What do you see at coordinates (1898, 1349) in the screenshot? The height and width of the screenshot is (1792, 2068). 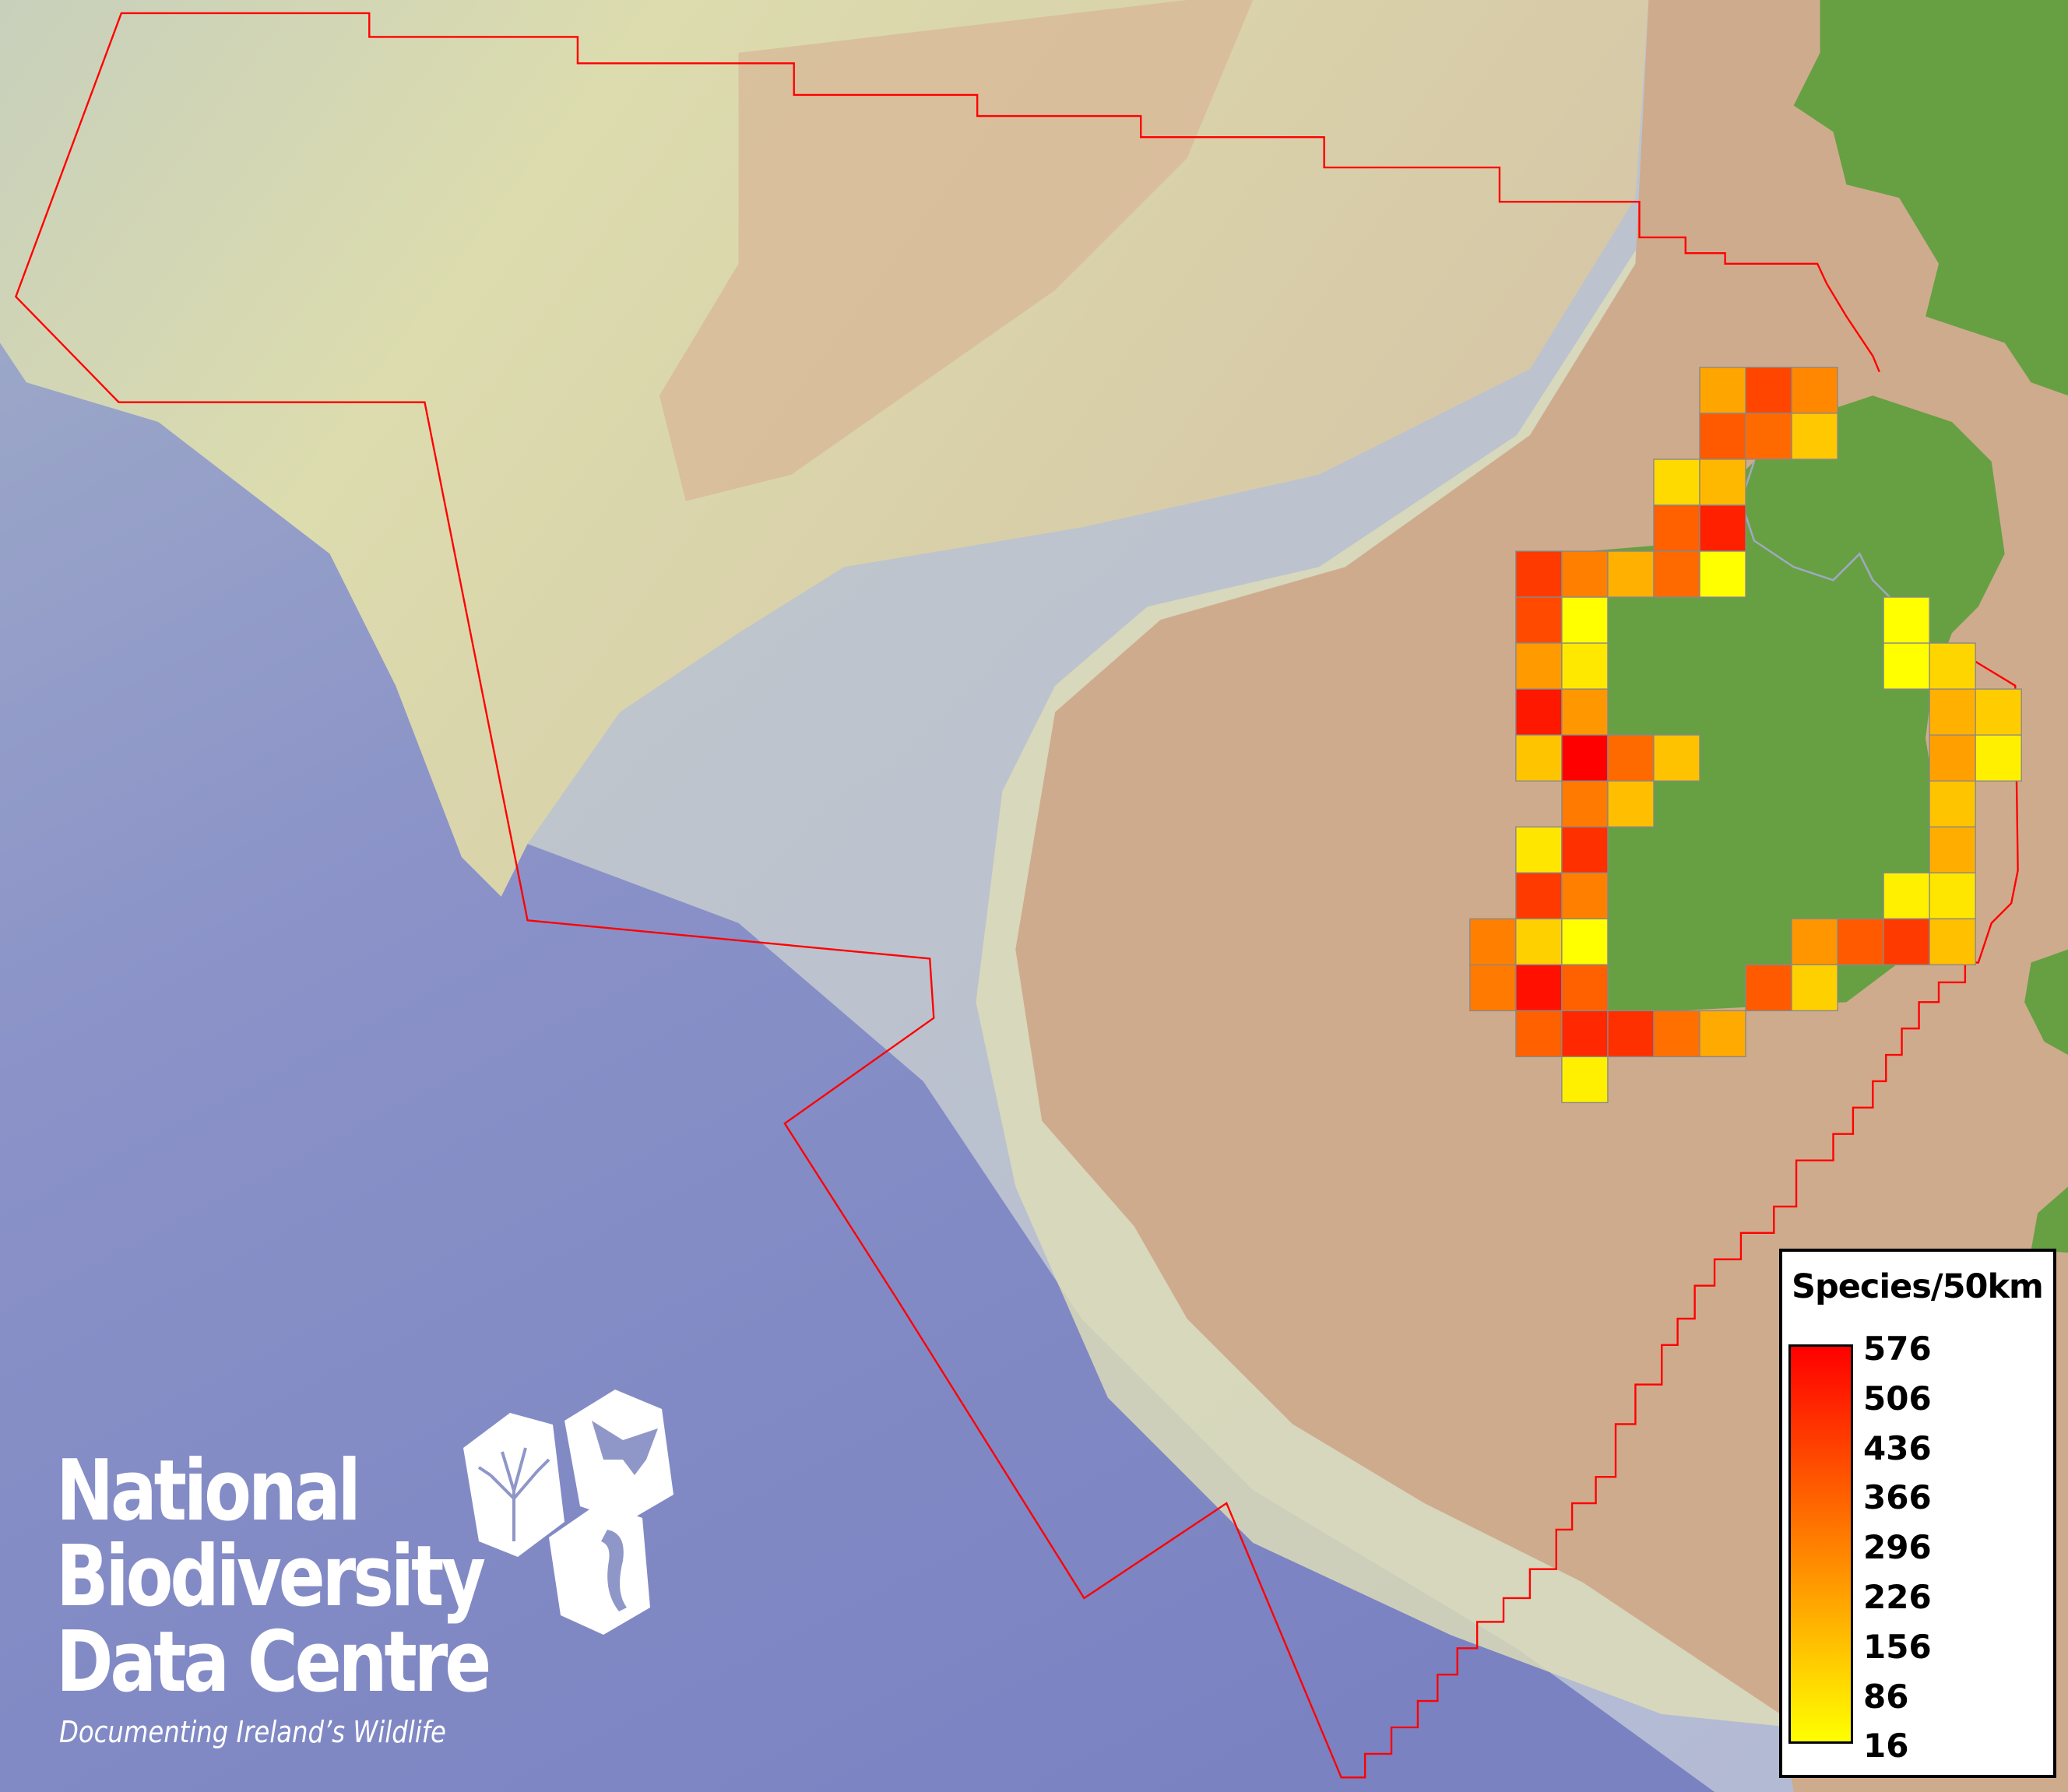 I see `legend-tick-label: 576` at bounding box center [1898, 1349].